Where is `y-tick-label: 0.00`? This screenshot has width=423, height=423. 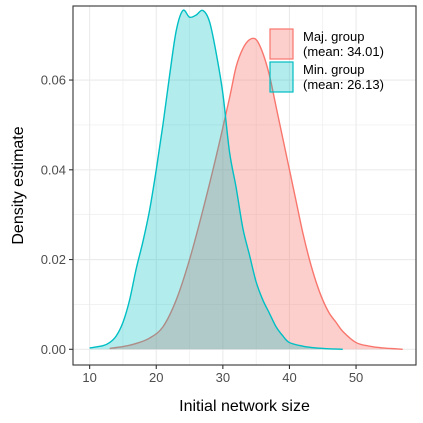 y-tick-label: 0.00 is located at coordinates (53, 349).